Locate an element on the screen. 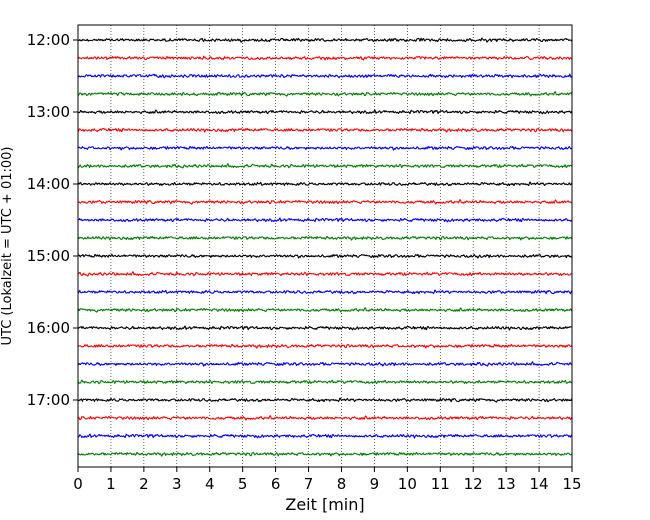 The width and height of the screenshot is (650, 520). y-tick-label: 14:00 is located at coordinates (48, 184).